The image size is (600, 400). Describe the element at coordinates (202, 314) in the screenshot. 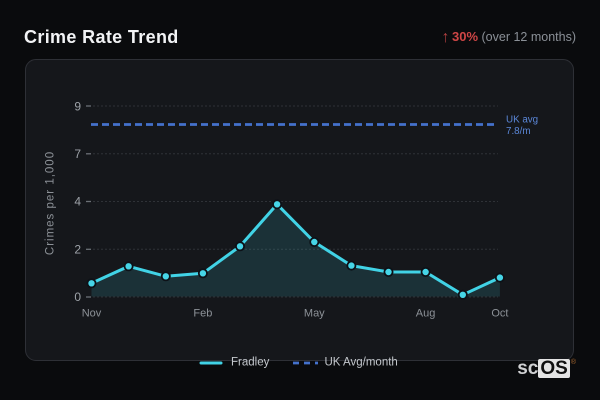

I see `svg-text: Feb` at that location.